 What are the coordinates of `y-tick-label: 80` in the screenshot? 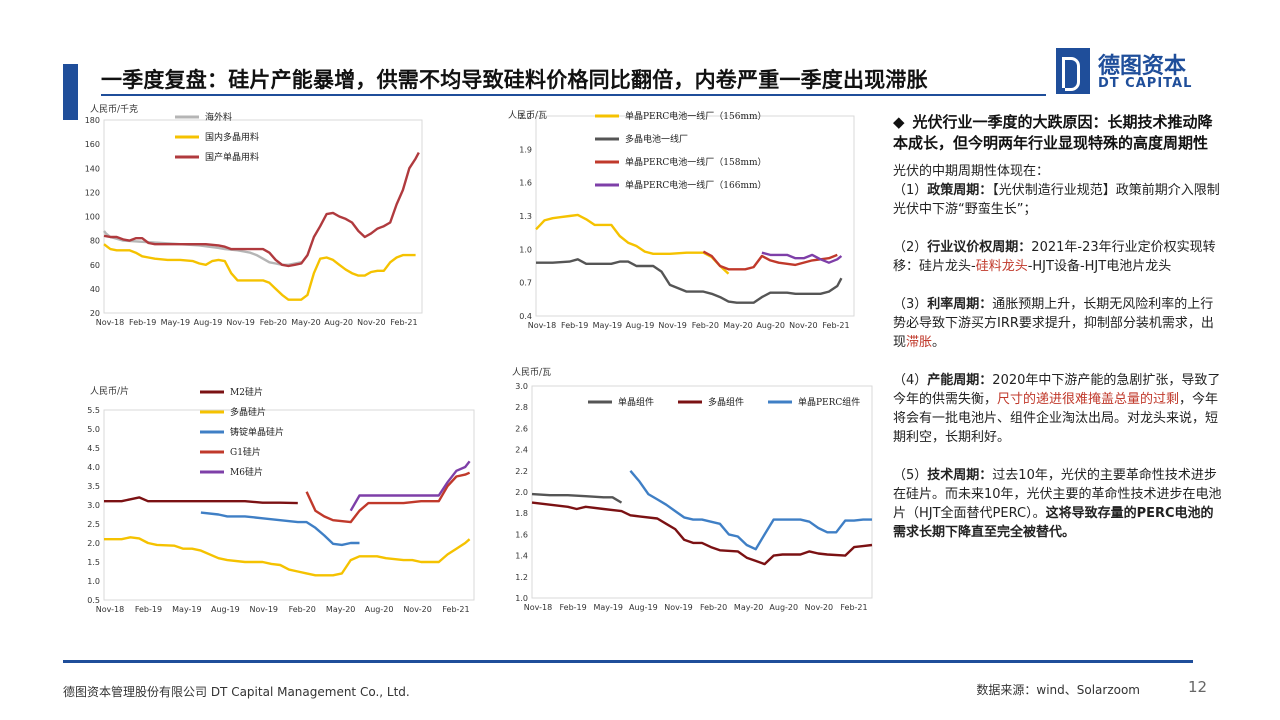 It's located at (95, 241).